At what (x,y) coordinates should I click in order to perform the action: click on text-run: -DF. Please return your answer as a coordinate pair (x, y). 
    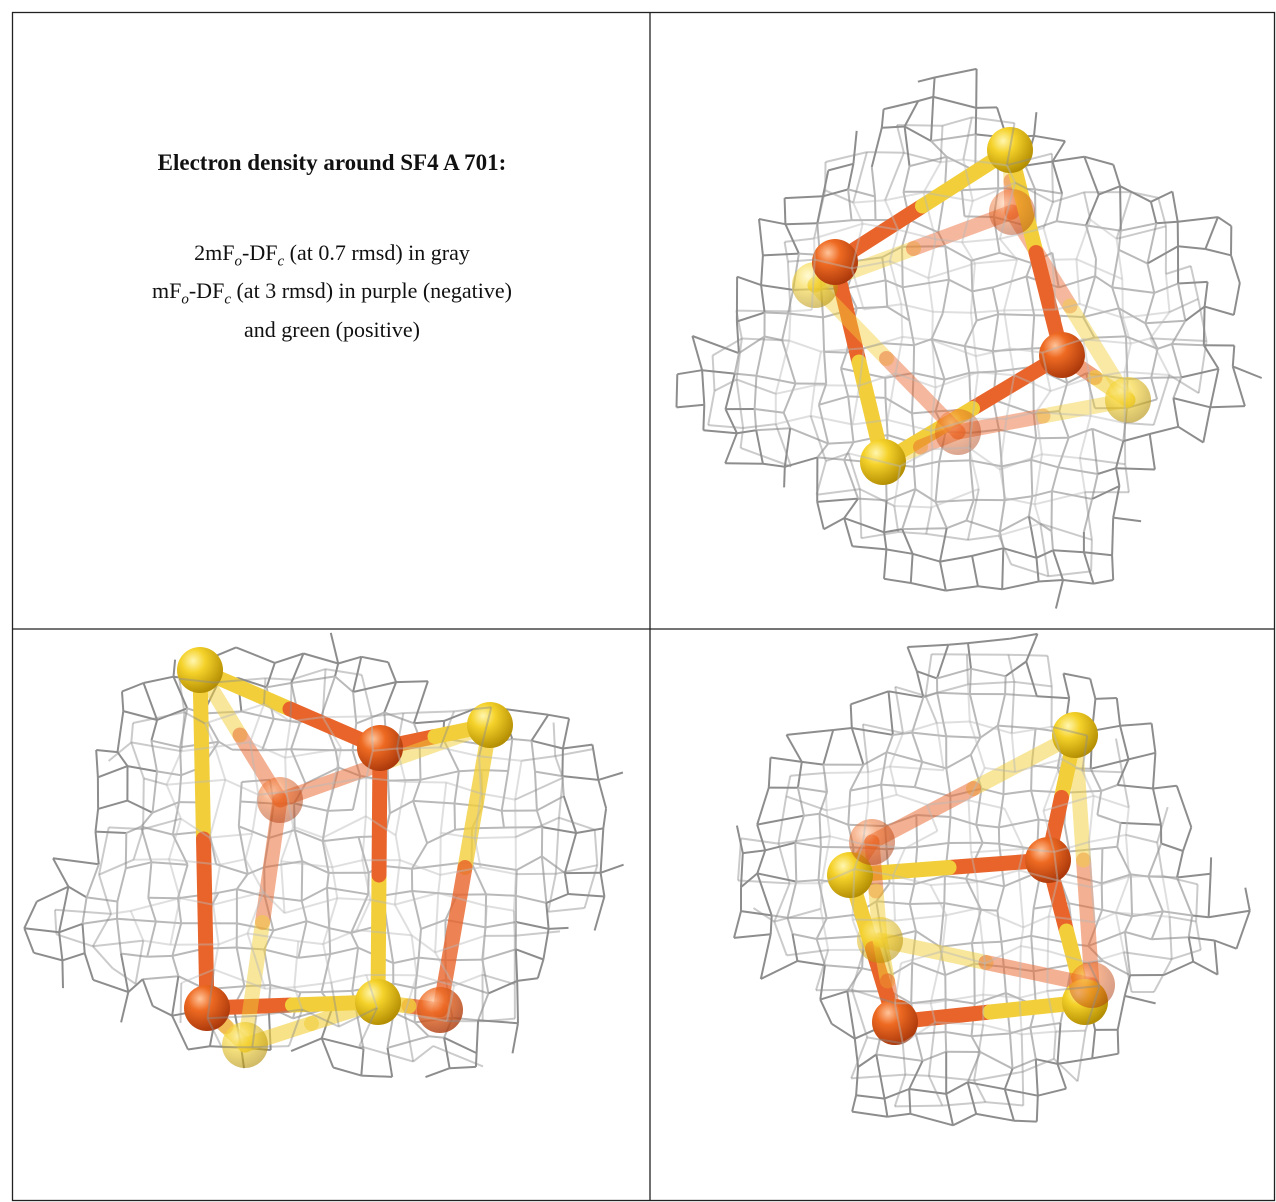
    Looking at the image, I should click on (206, 291).